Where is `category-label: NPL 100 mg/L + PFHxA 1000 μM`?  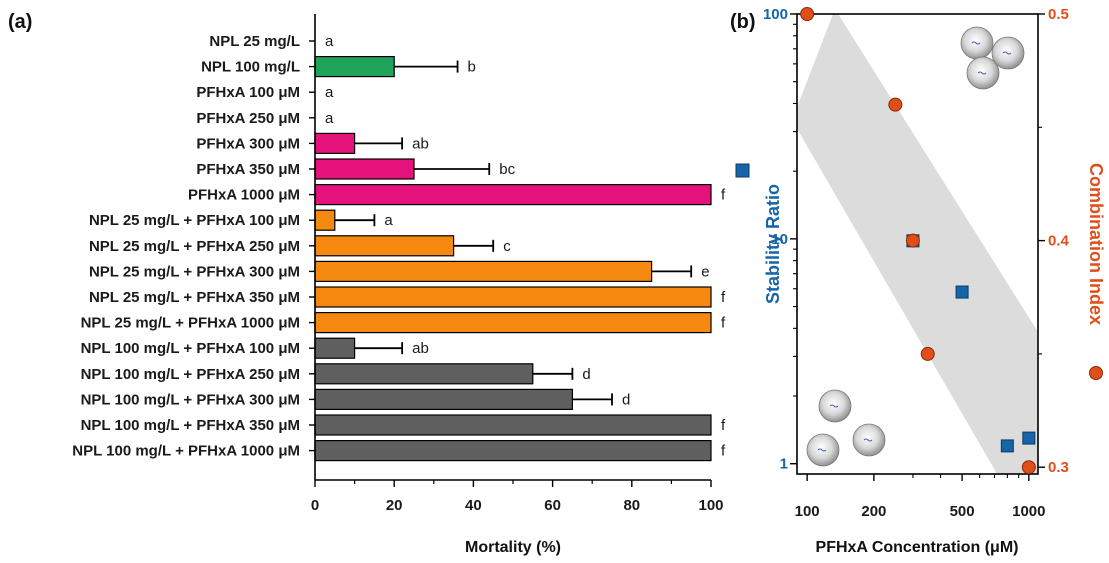
category-label: NPL 100 mg/L + PFHxA 1000 μM is located at coordinates (186, 451).